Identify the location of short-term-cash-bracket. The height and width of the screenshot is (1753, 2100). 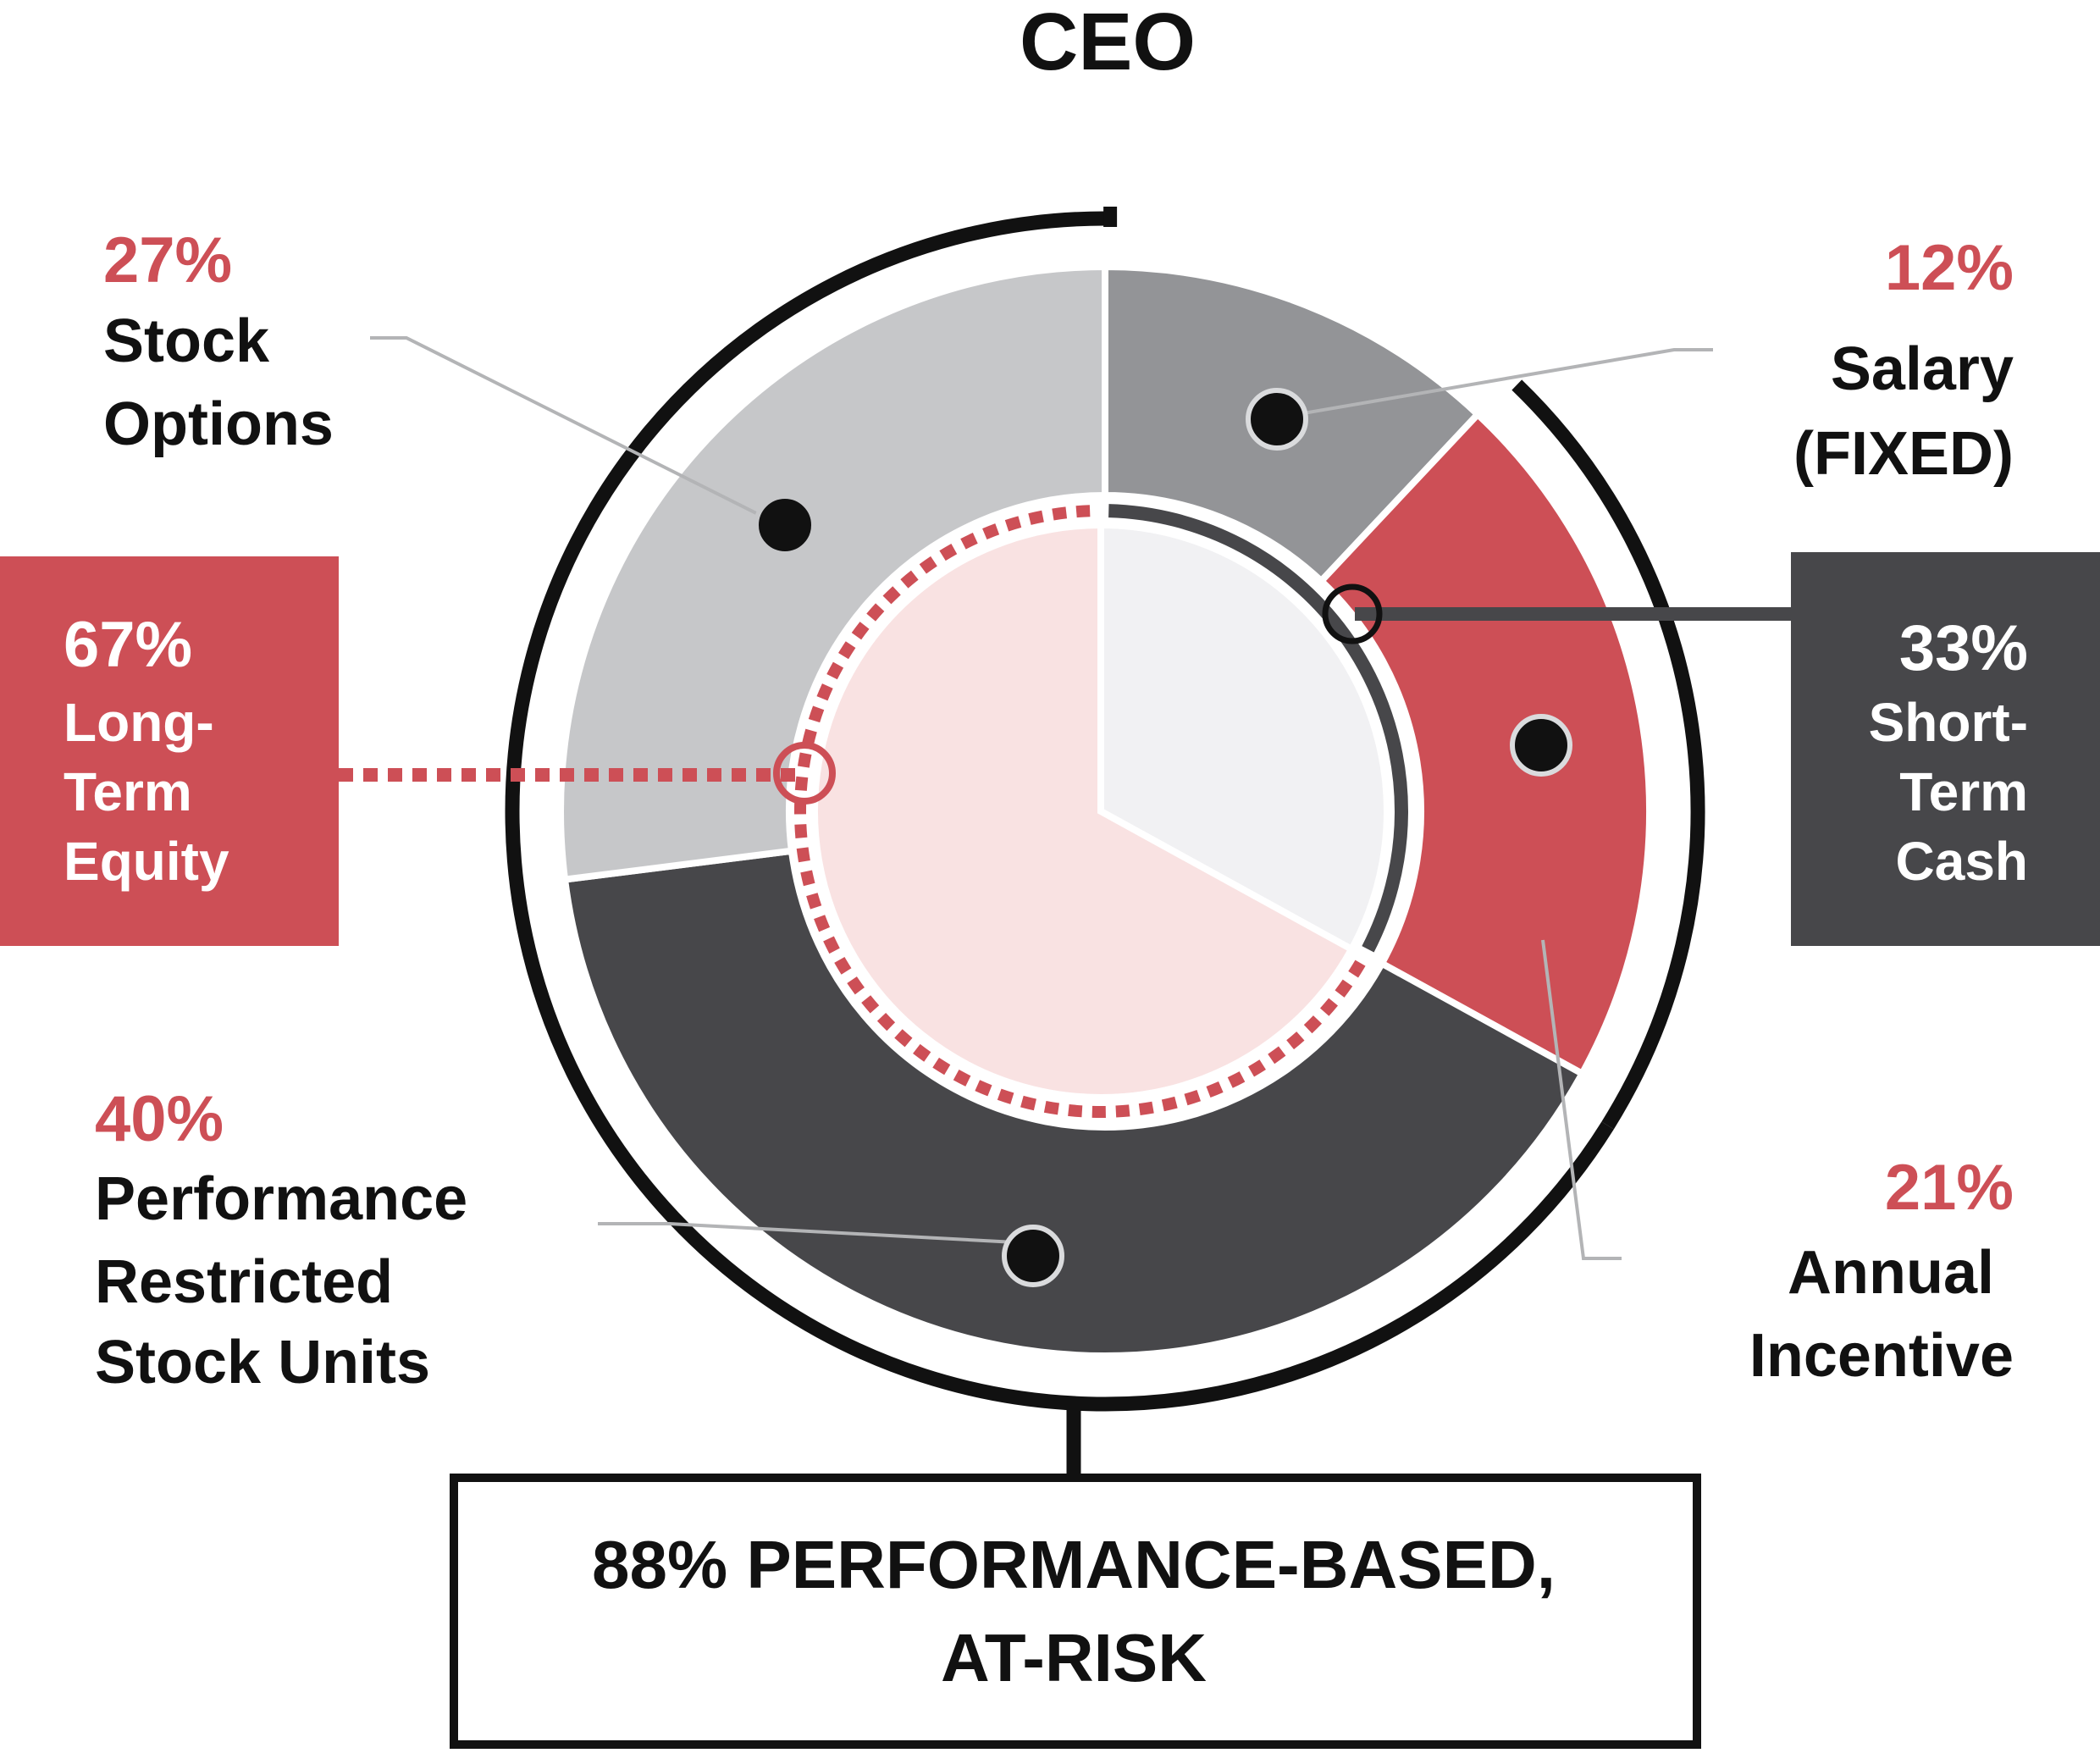
(1608, 754).